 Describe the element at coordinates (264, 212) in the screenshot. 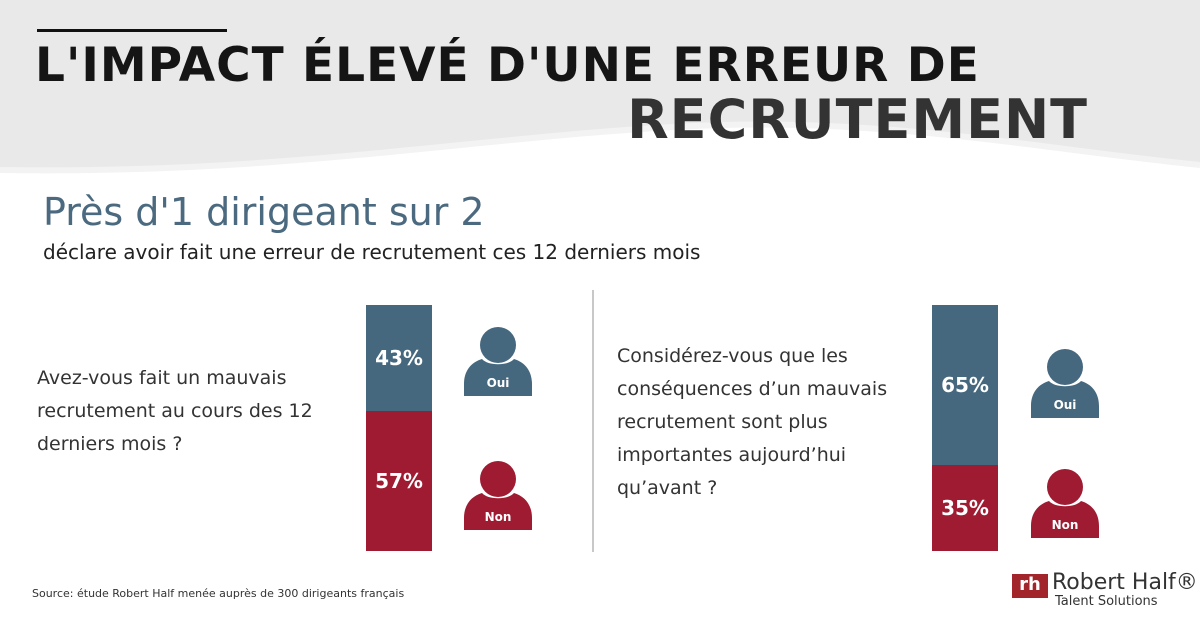

I see `headline: Près d'1 dirigeant sur 2` at that location.